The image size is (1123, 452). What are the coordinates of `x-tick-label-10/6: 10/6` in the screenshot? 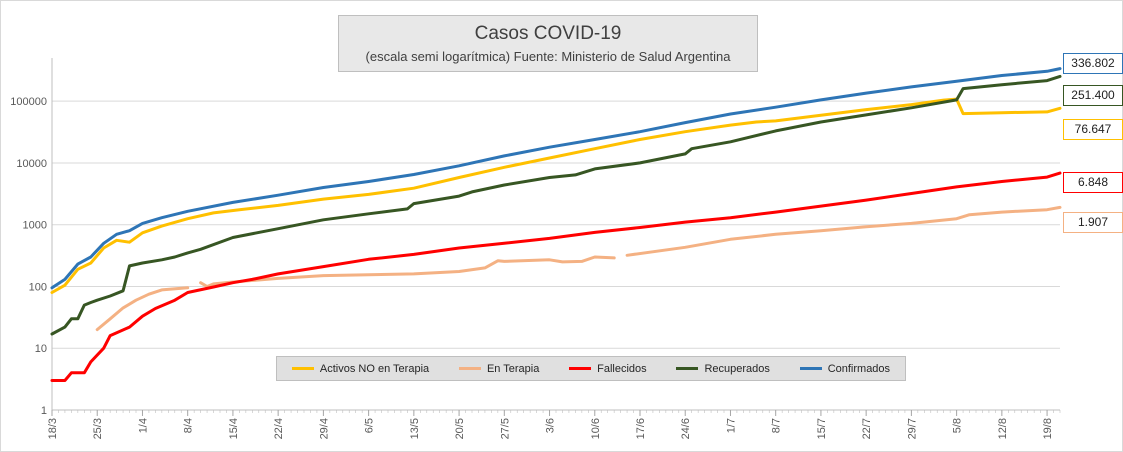 It's located at (596, 428).